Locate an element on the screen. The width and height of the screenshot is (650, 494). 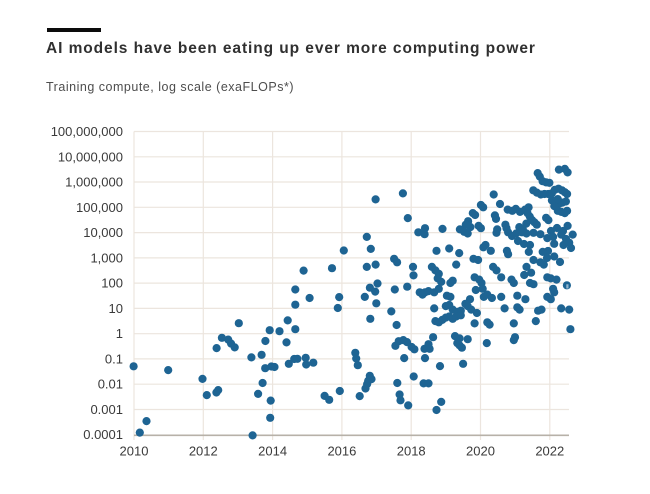
svg-text: 2016 is located at coordinates (341, 451).